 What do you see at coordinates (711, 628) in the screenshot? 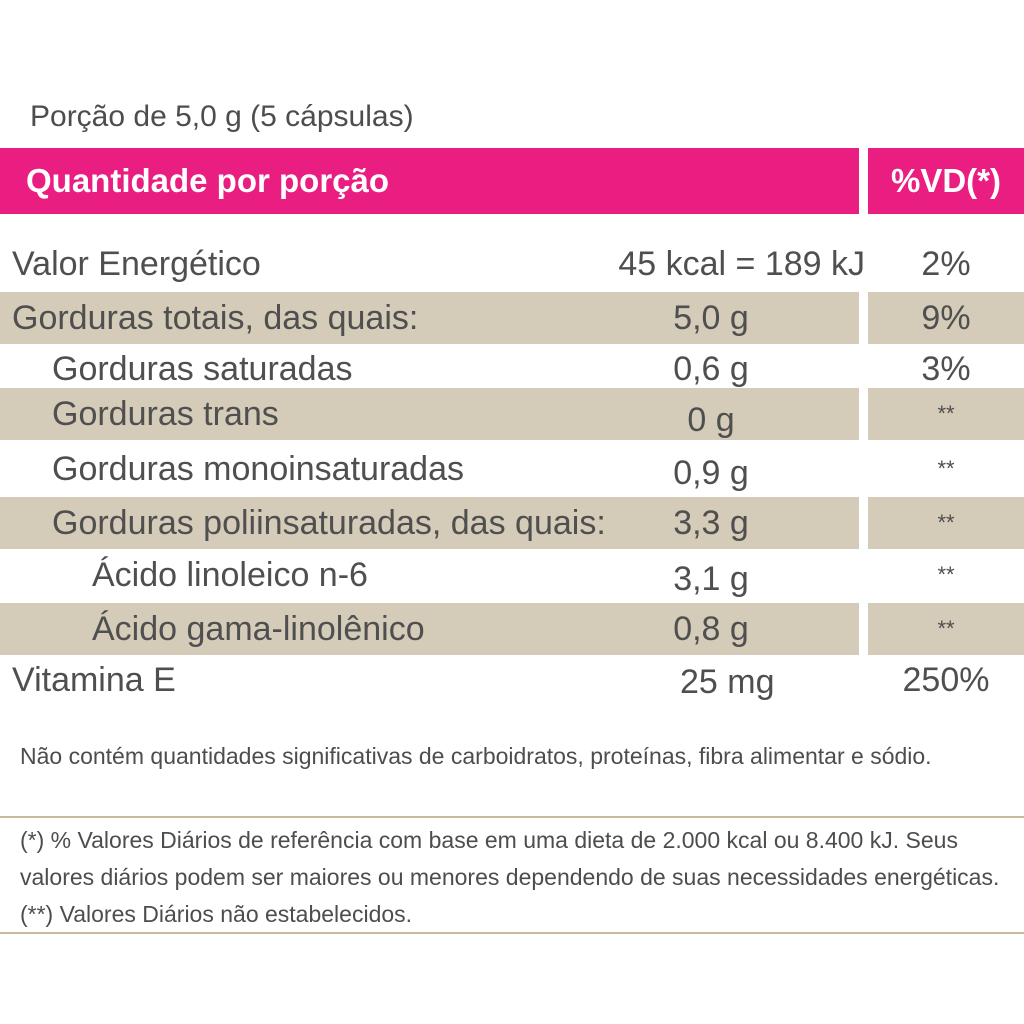
I see `row-amount: 0,8 g` at bounding box center [711, 628].